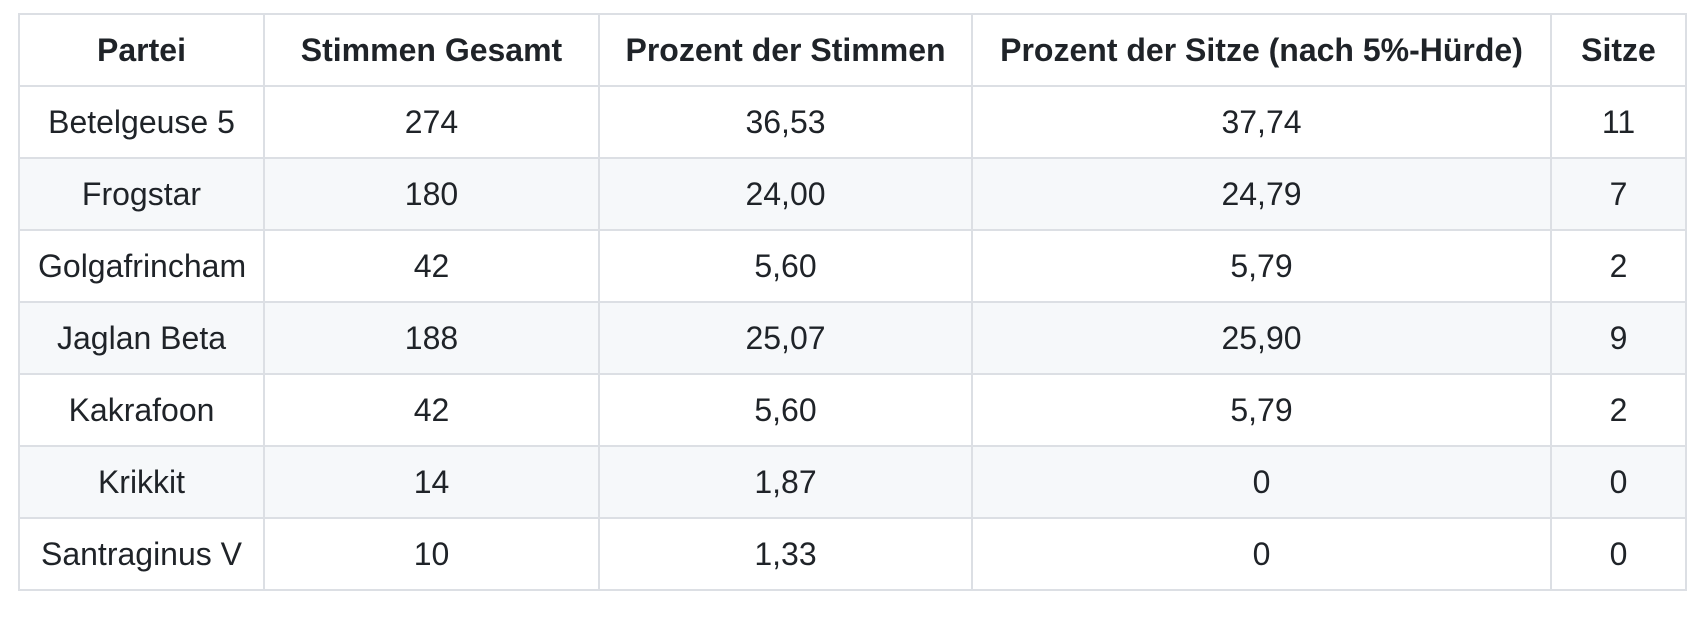  I want to click on column-header-prozent-stimmen: Prozent der Stimmen, so click(785, 50).